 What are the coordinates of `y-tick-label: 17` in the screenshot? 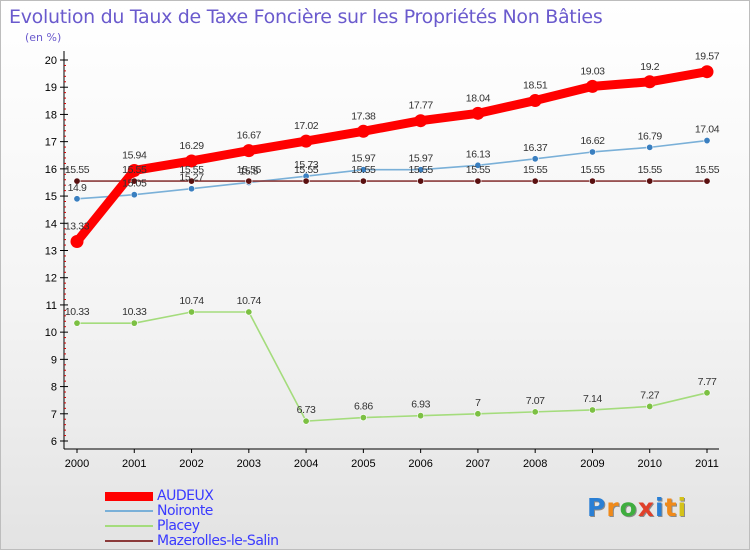 It's located at (51, 143).